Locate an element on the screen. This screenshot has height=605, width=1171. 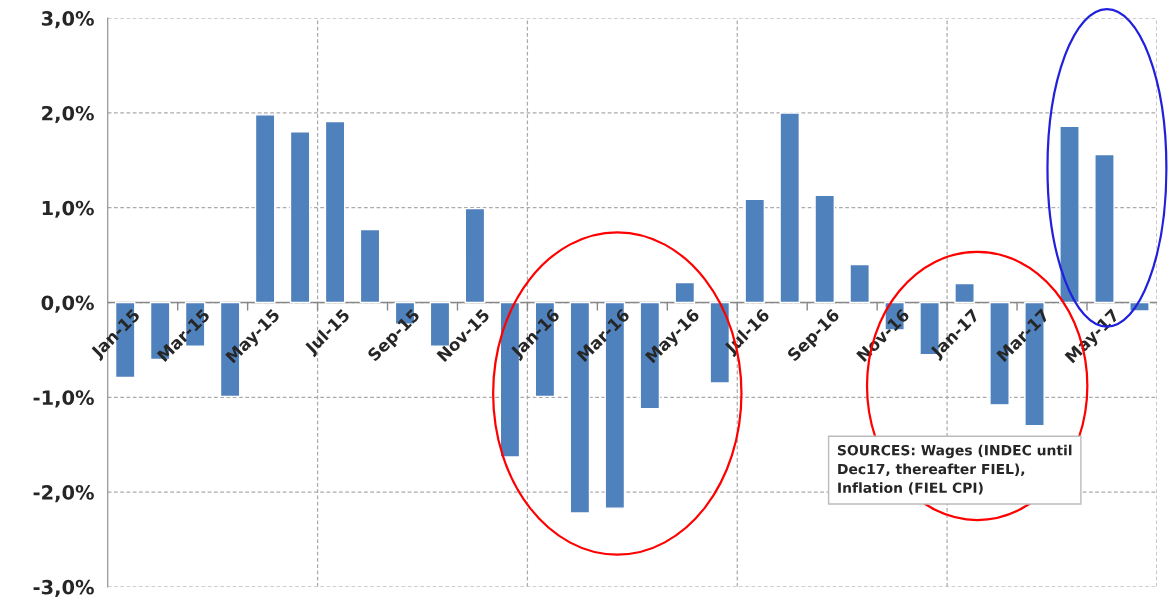
y-tick-label: -3,0% is located at coordinates (63, 588).